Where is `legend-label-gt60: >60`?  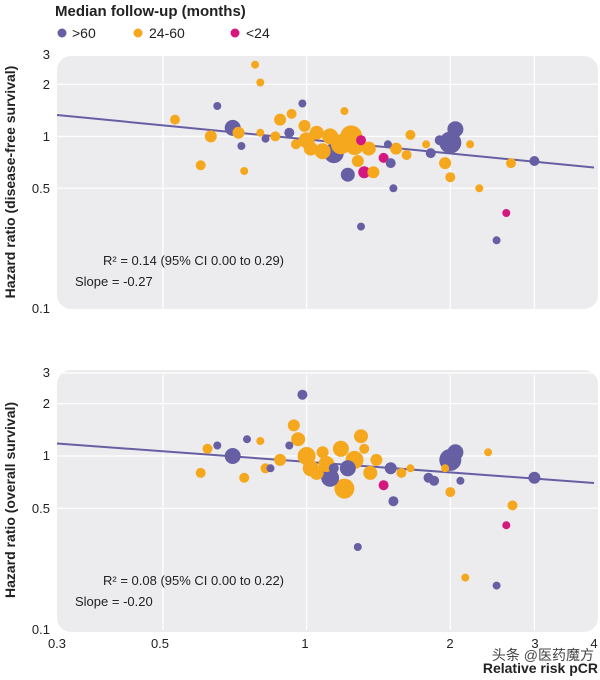
legend-label-gt60: >60 is located at coordinates (84, 33).